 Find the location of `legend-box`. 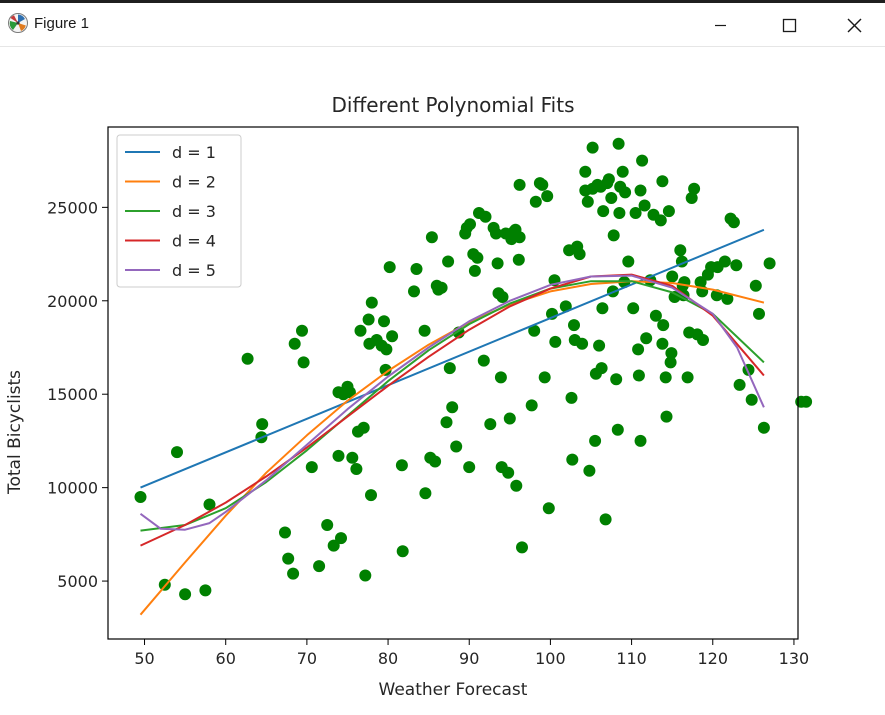

legend-box is located at coordinates (179, 211).